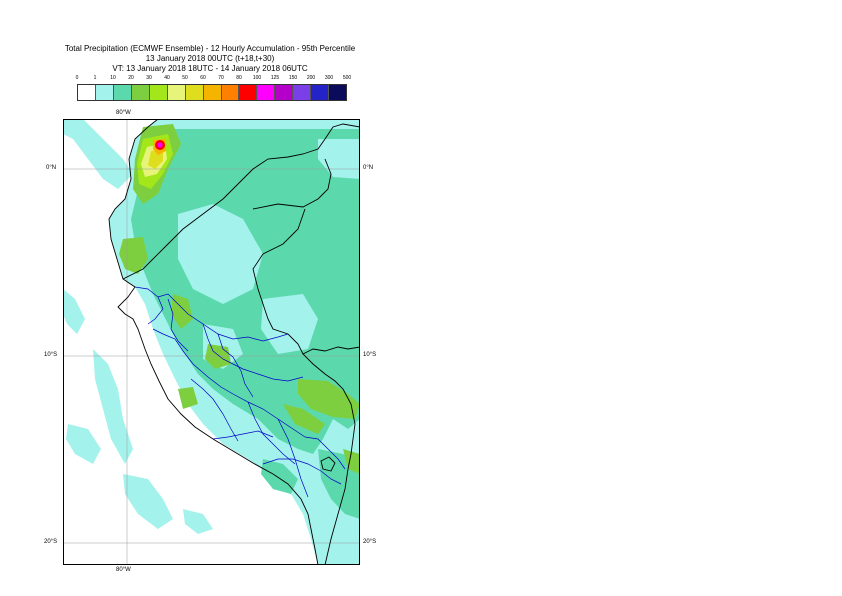 The height and width of the screenshot is (596, 842). Describe the element at coordinates (185, 78) in the screenshot. I see `legend-tick-label: 50` at that location.